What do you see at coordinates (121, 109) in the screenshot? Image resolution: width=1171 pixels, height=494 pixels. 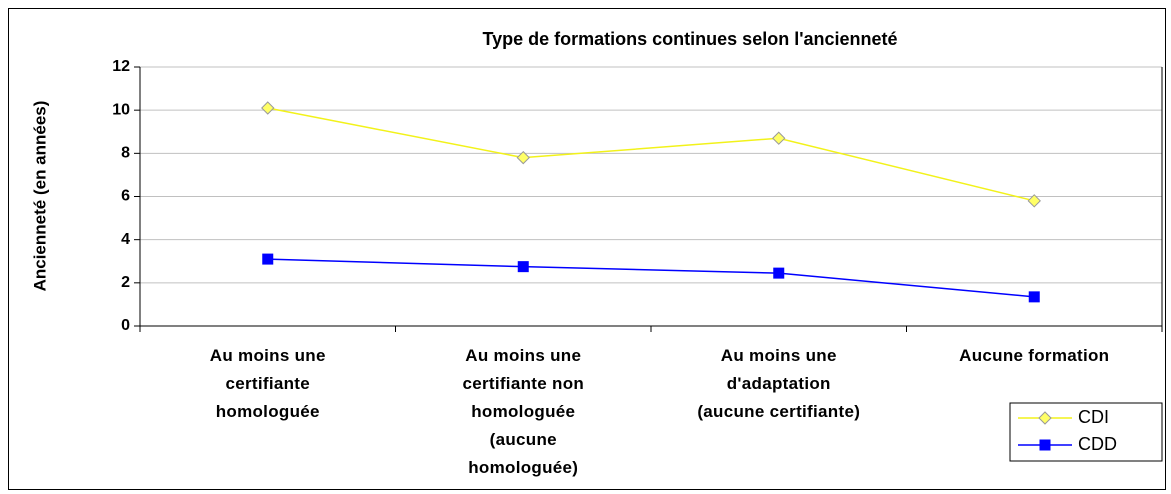 I see `y-tick-label: 10` at bounding box center [121, 109].